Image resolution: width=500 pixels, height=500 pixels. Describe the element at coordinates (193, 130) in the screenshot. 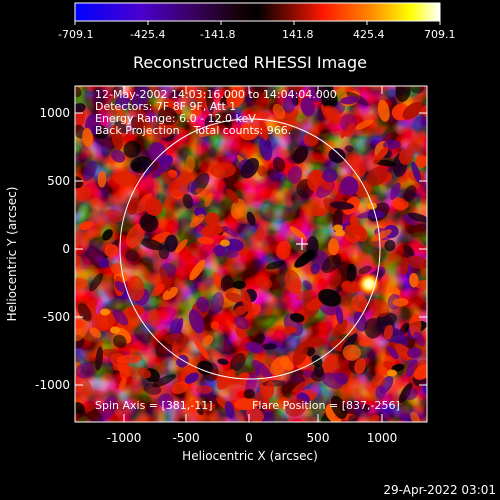

I see `info-line-method: Back Projection Total counts: 966.` at that location.